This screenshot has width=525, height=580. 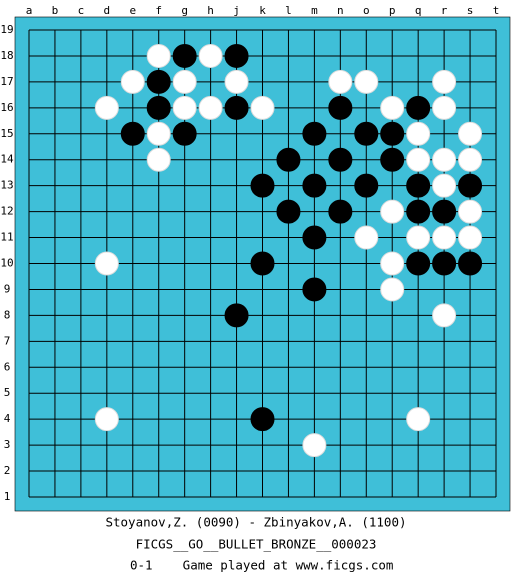 I want to click on column-label: s, so click(x=470, y=10).